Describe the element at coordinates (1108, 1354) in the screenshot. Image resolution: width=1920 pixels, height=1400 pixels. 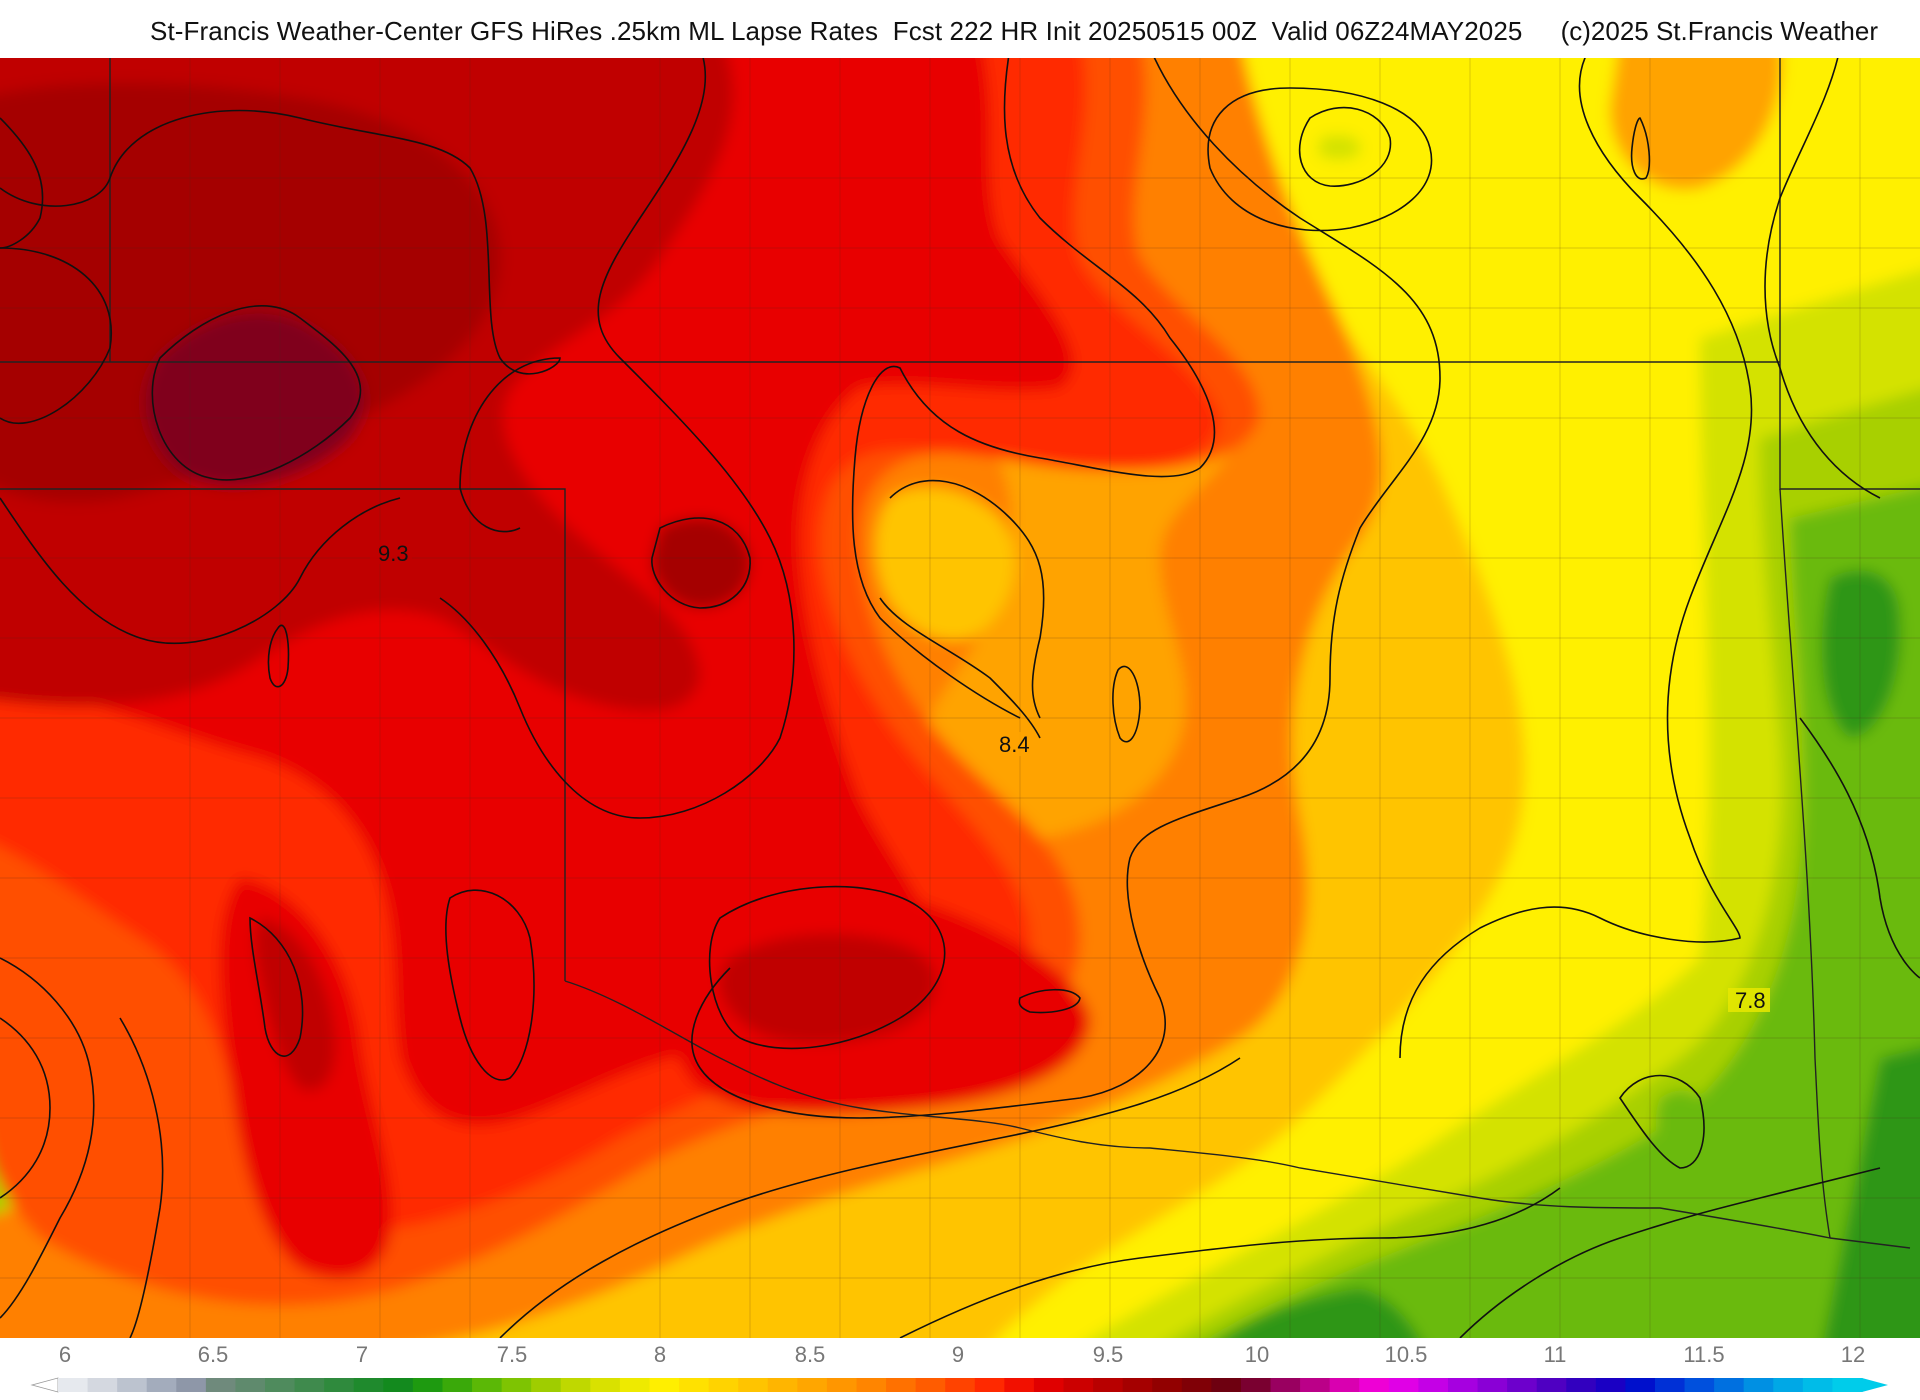
I see `colorbar-tick-label: 9.5` at that location.